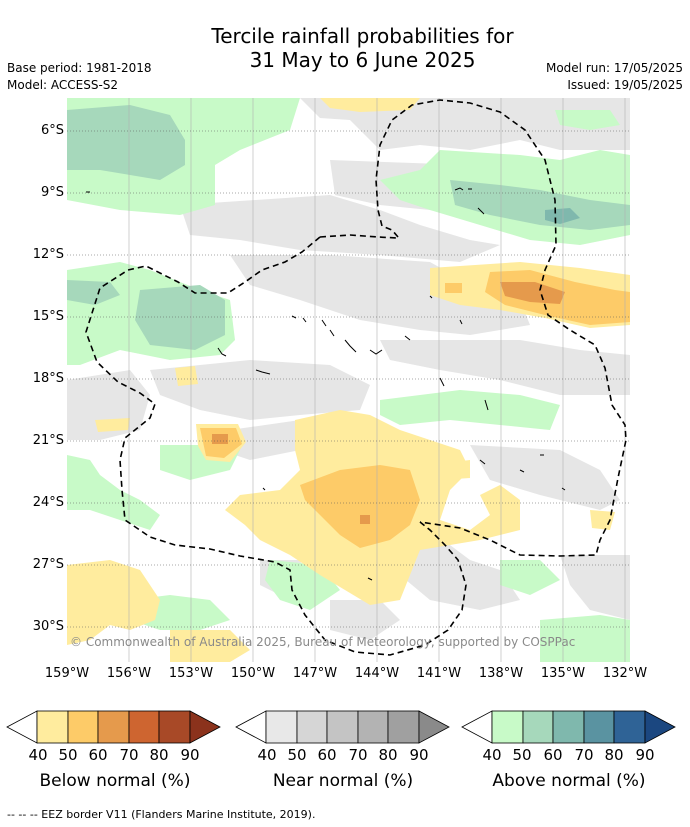  What do you see at coordinates (377, 673) in the screenshot?
I see `x-tick: 144°W` at bounding box center [377, 673].